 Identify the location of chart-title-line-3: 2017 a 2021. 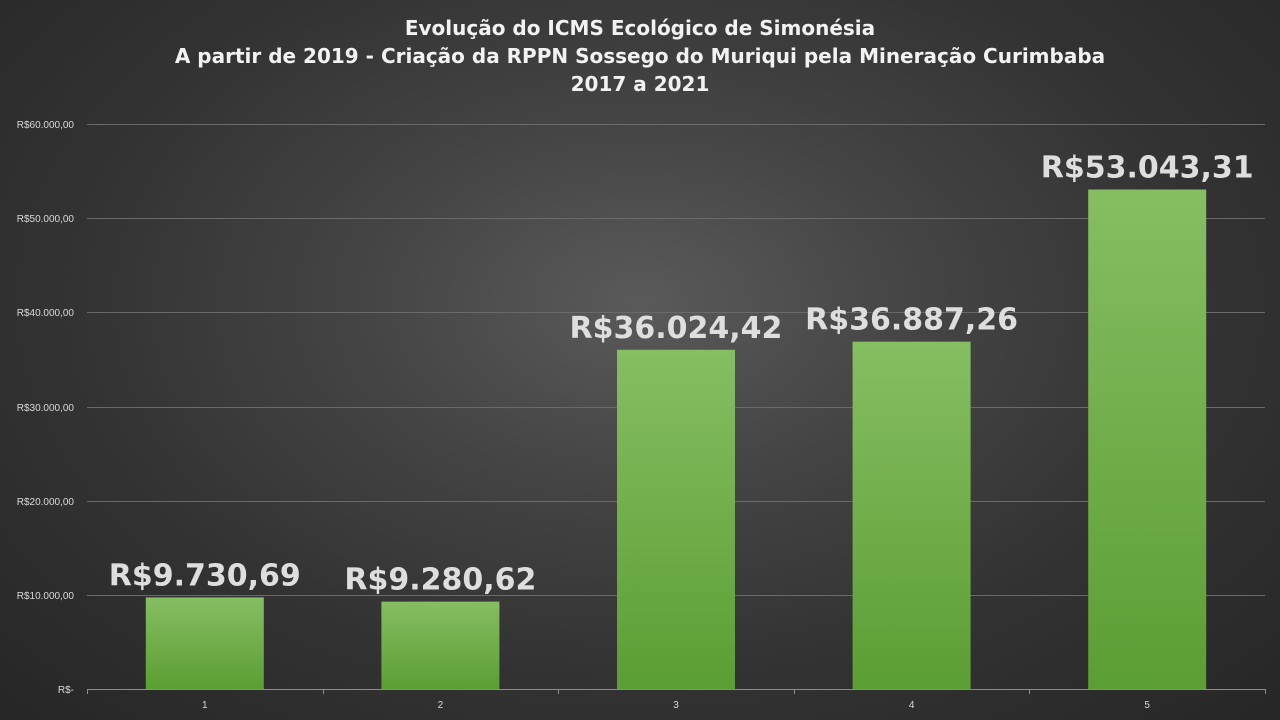
(640, 84).